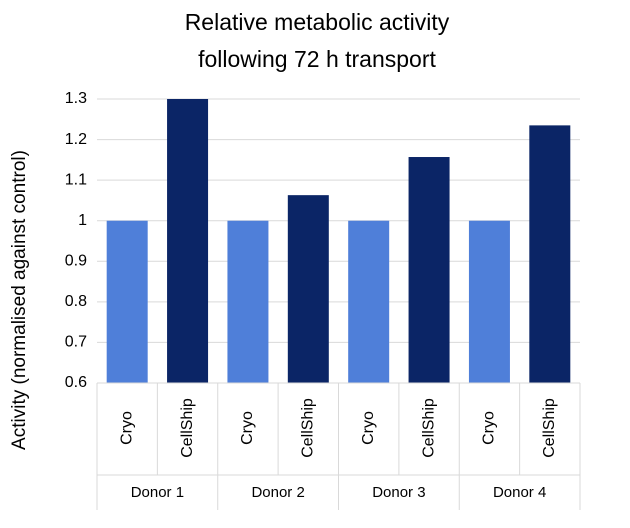  What do you see at coordinates (76, 301) in the screenshot?
I see `y-tick-label: 0.8` at bounding box center [76, 301].